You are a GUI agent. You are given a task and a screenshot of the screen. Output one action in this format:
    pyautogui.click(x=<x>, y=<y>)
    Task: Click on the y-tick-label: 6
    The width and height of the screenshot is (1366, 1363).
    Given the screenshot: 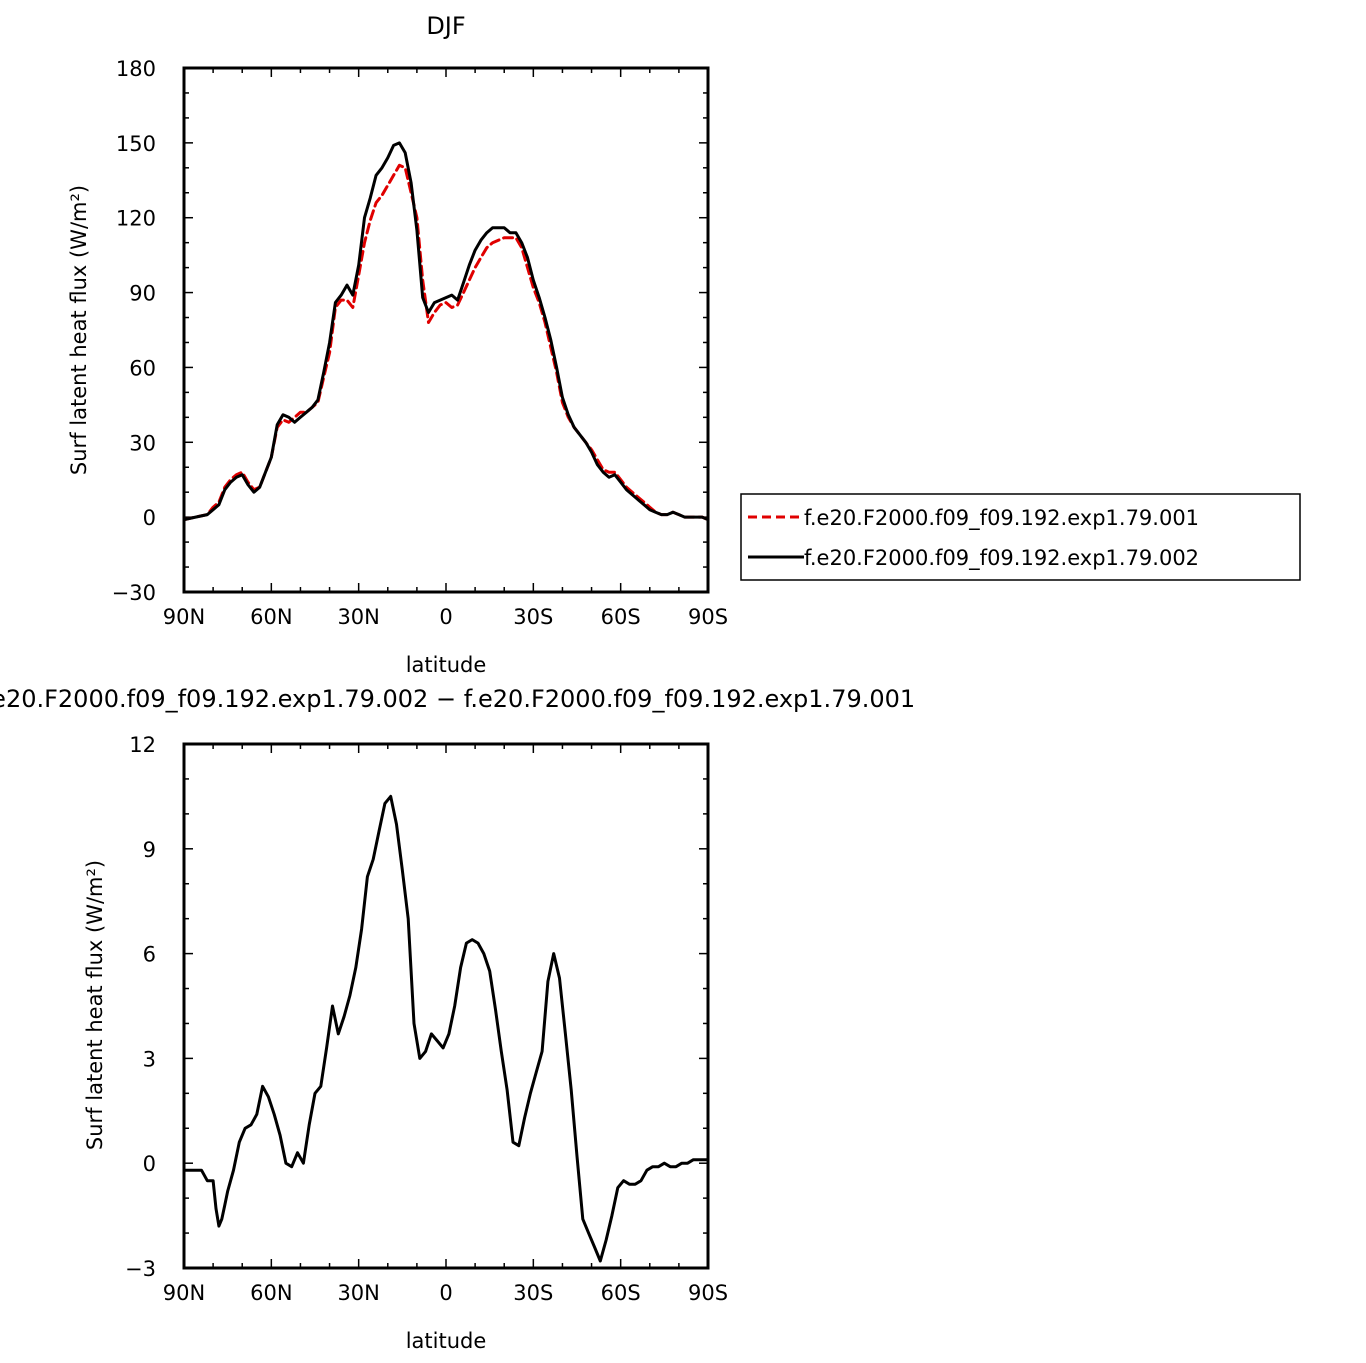 What is the action you would take?
    pyautogui.click(x=149, y=955)
    